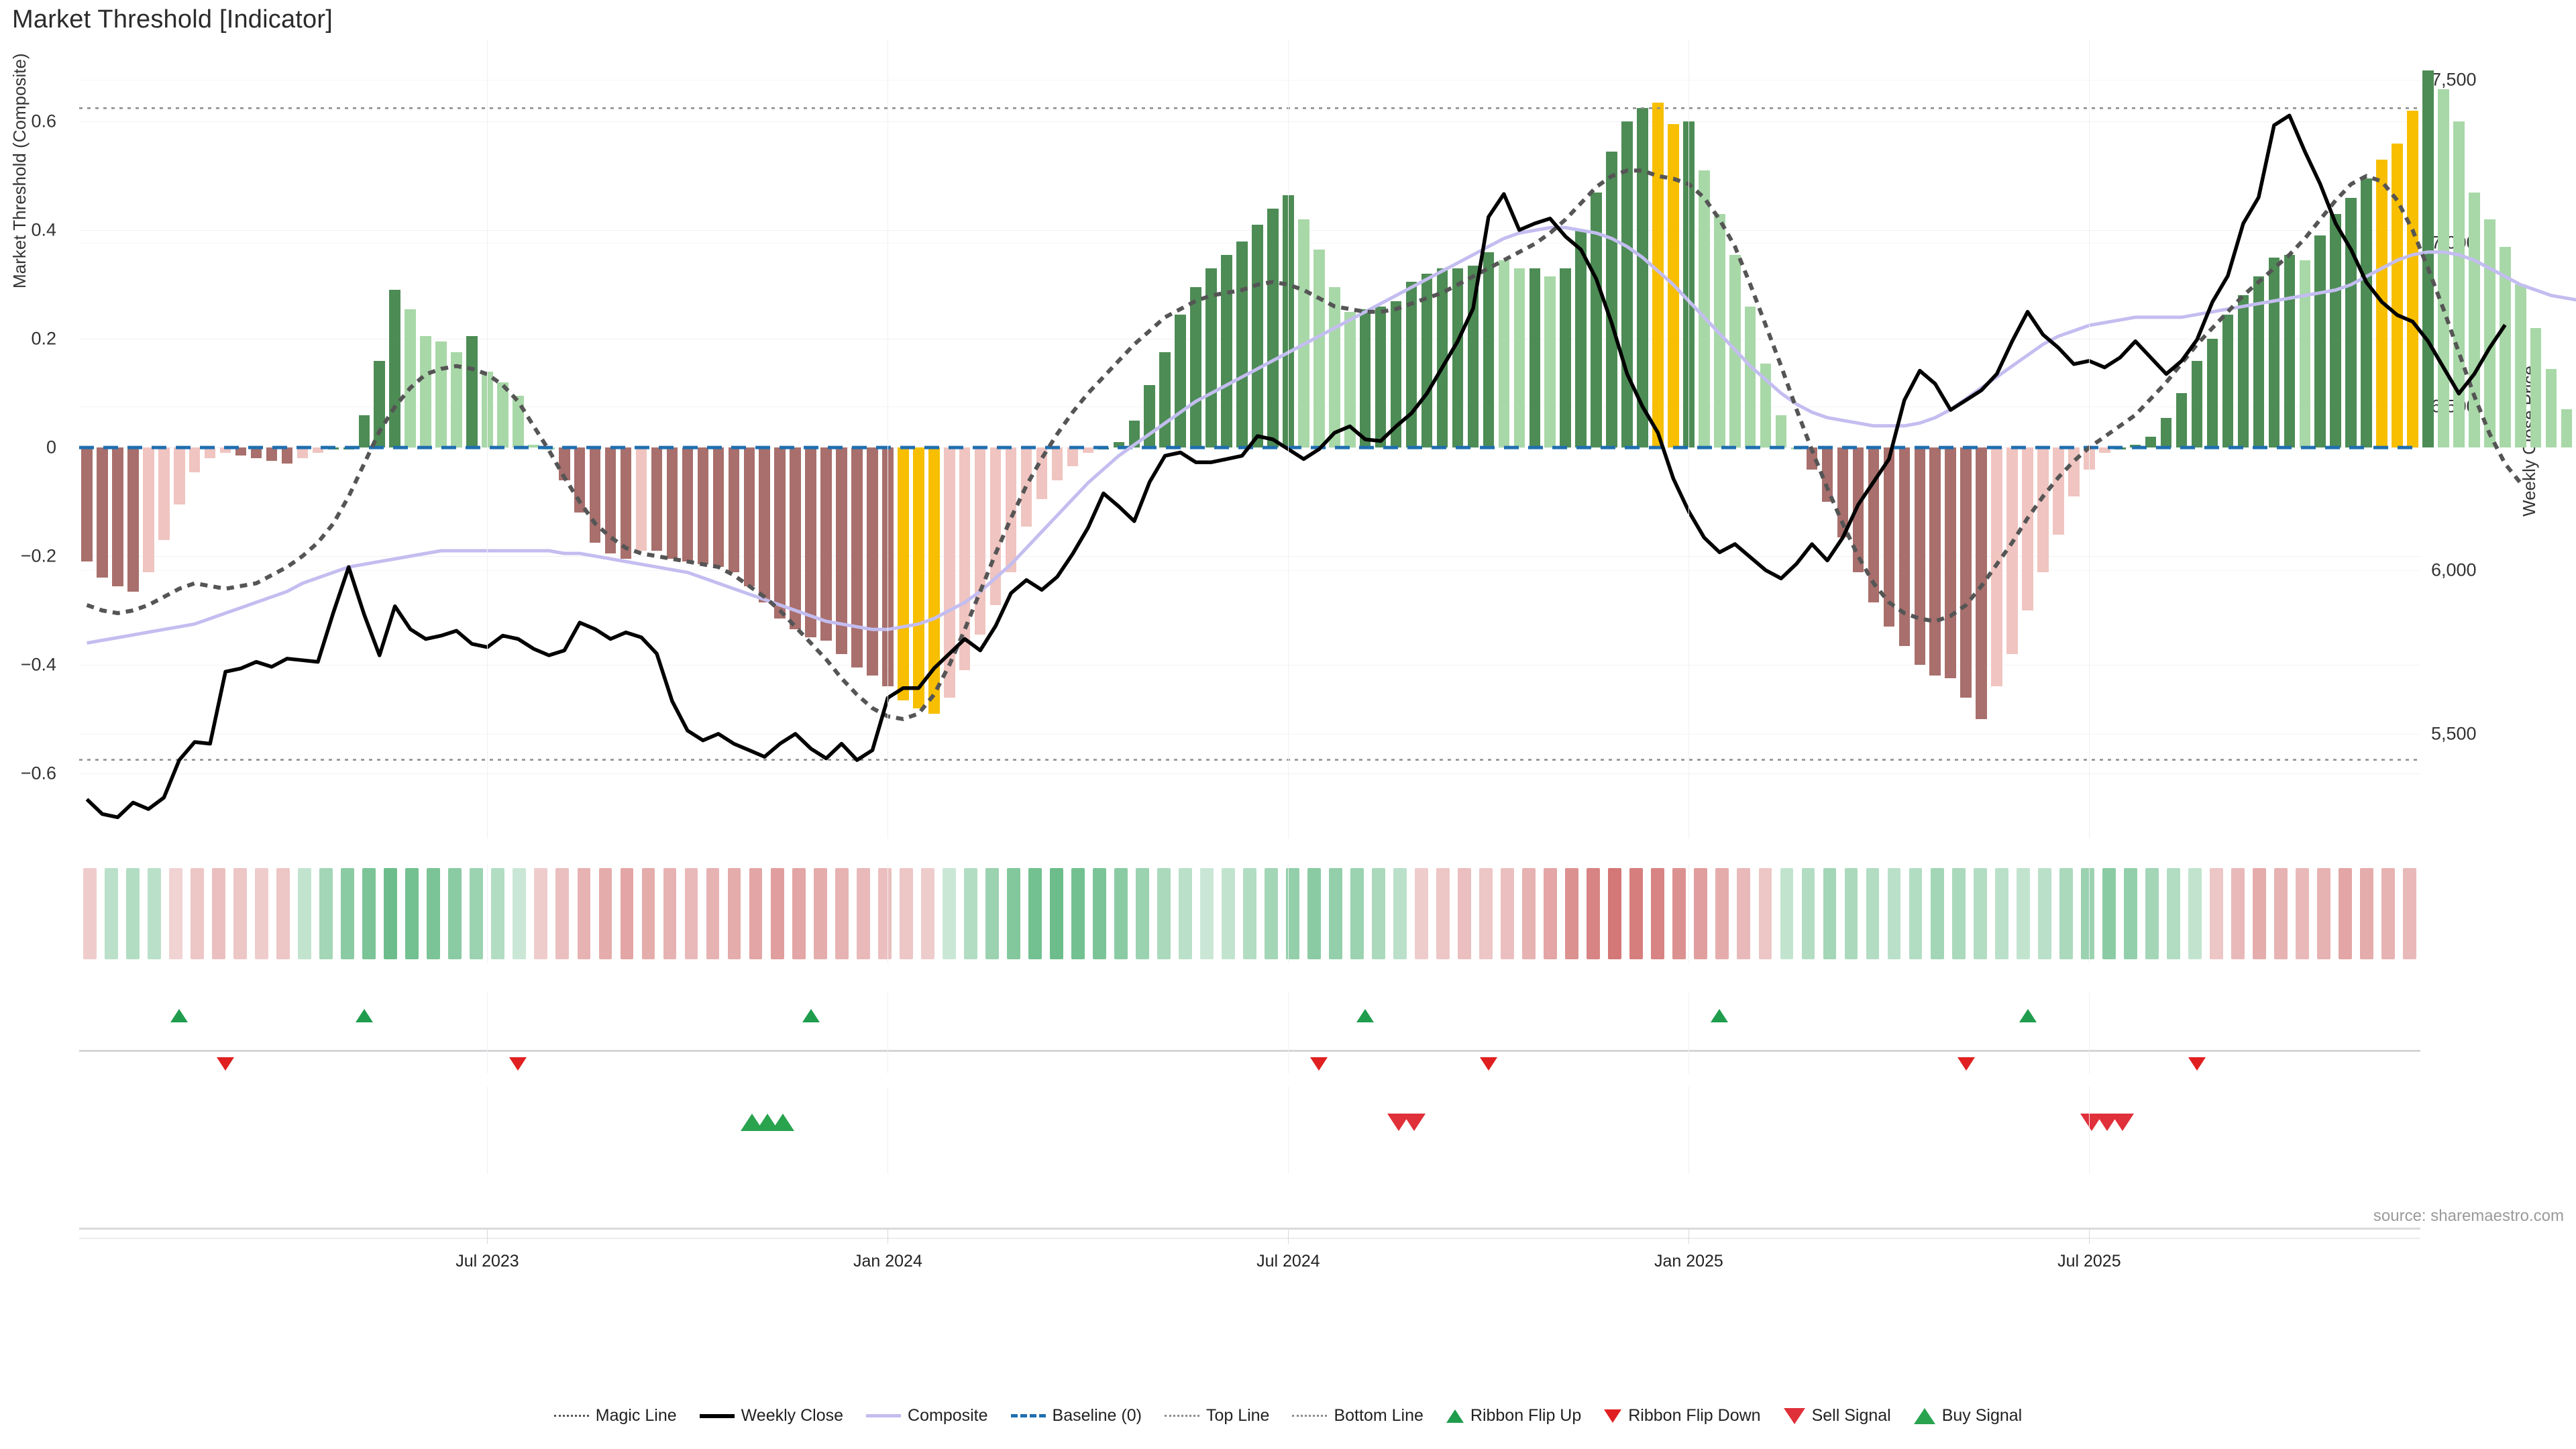 Image resolution: width=2576 pixels, height=1449 pixels. What do you see at coordinates (636, 1415) in the screenshot?
I see `legend-label: Magic Line` at bounding box center [636, 1415].